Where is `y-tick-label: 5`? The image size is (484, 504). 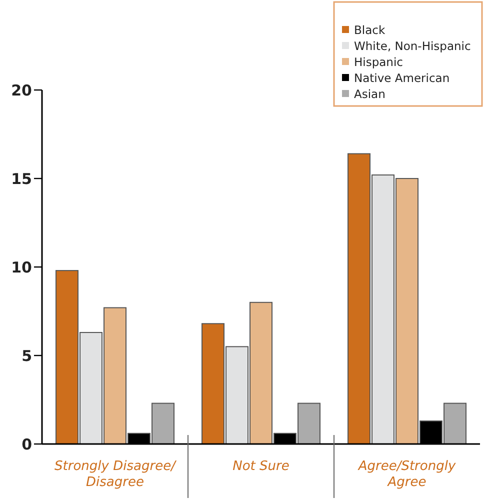
y-tick-label: 5 is located at coordinates (27, 355).